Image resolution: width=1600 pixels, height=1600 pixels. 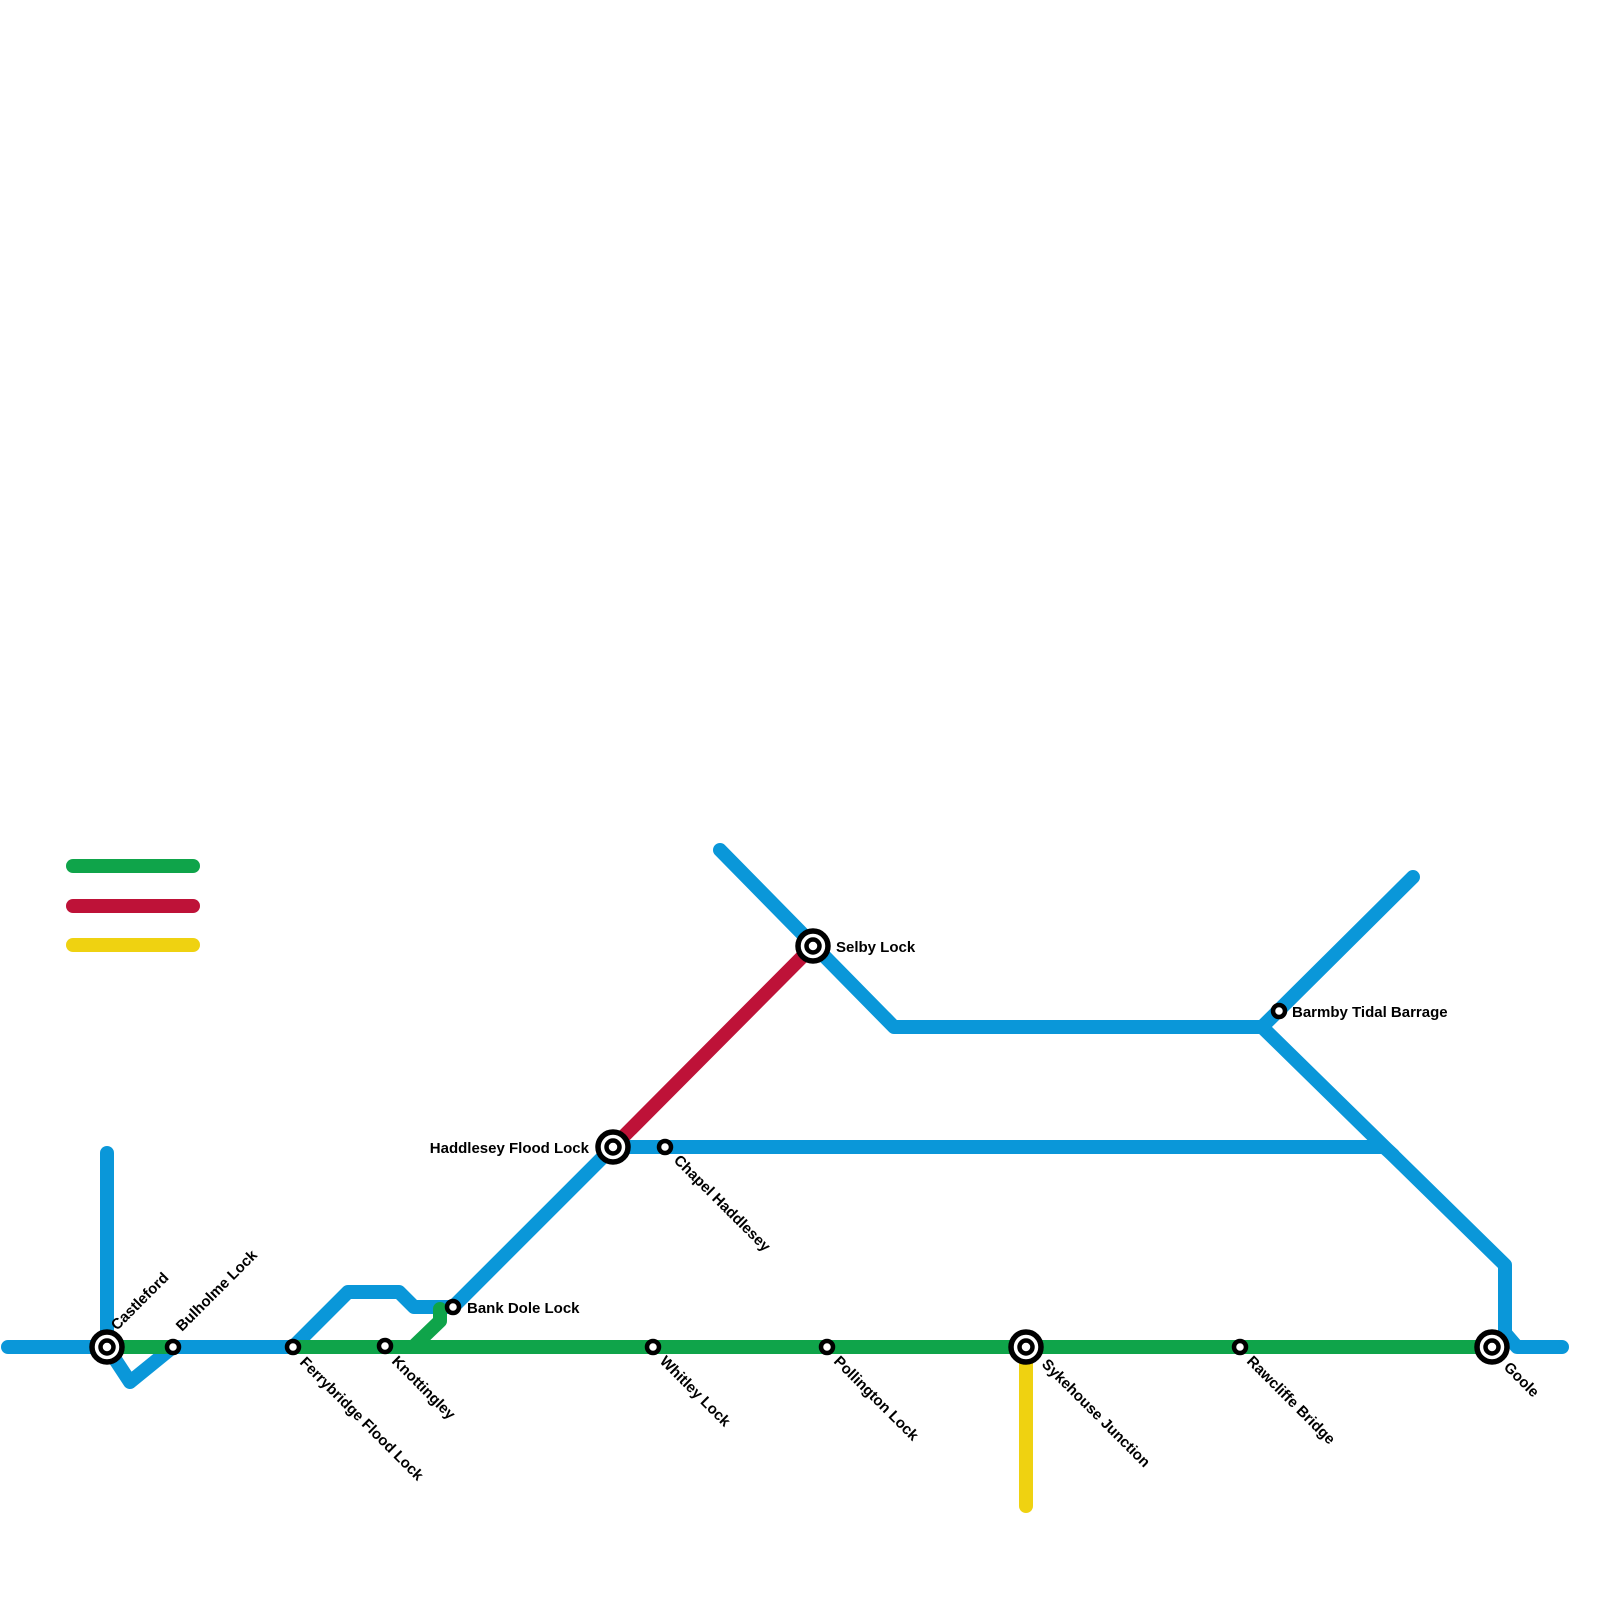 I want to click on station-label-chapel-haddlesey: Chapel Haddlesey, so click(x=722, y=1204).